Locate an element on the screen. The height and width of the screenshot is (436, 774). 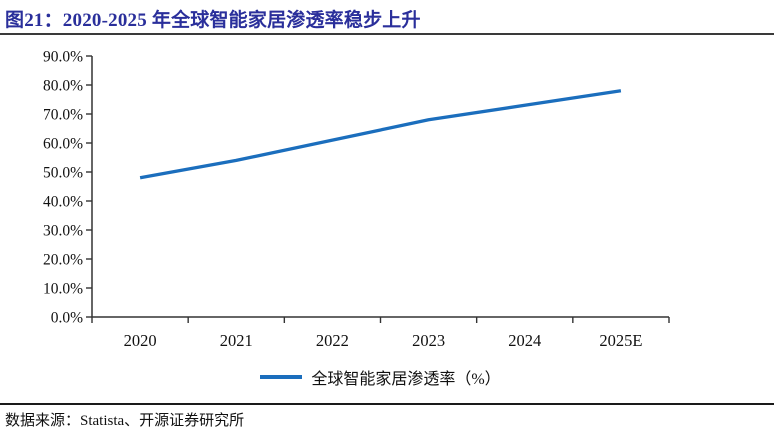
legend-line-swatch is located at coordinates (281, 377).